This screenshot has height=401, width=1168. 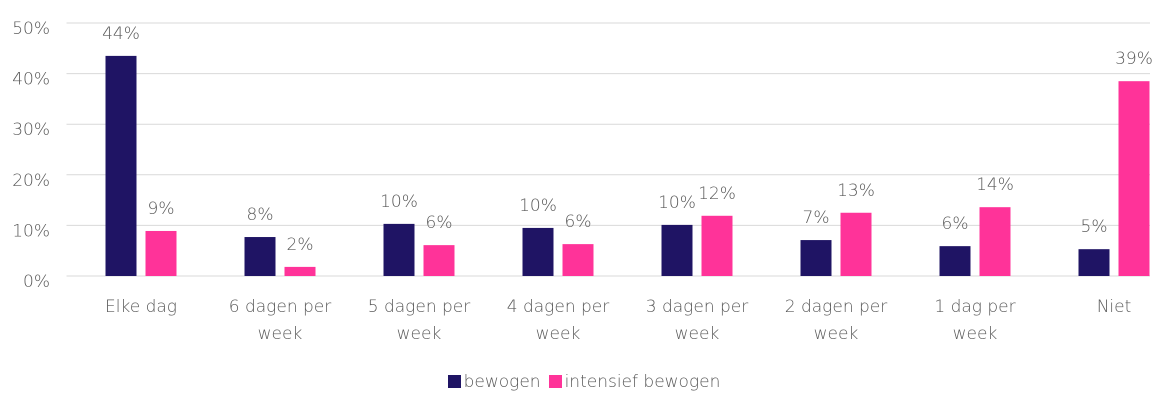 I want to click on value-label: 14%, so click(x=995, y=185).